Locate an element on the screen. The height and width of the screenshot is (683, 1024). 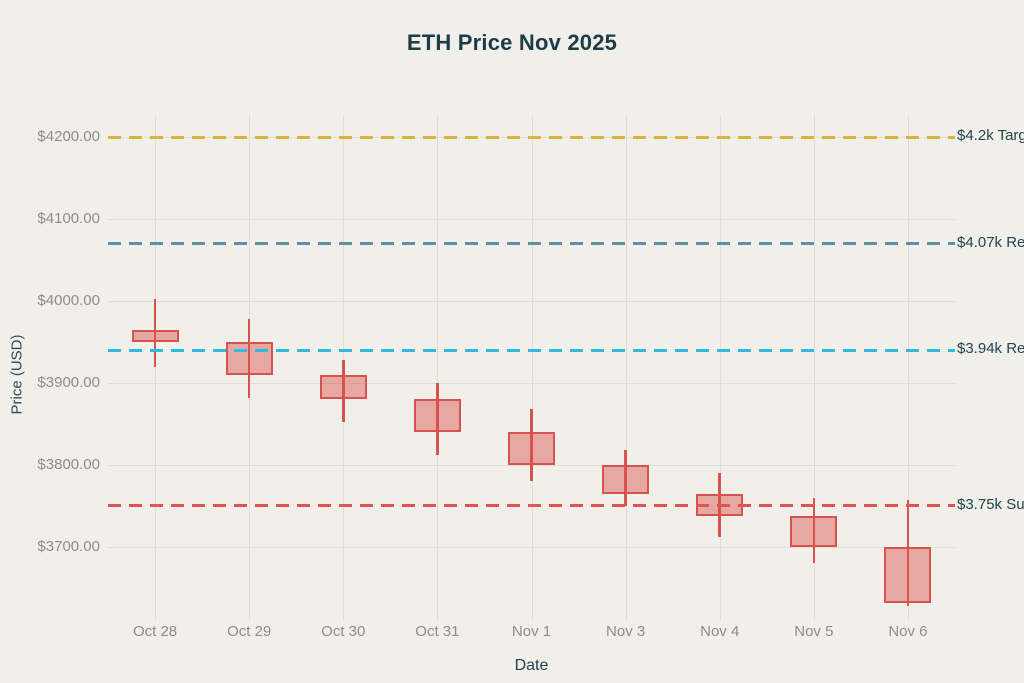
x-tick-label: Nov 5 is located at coordinates (814, 631).